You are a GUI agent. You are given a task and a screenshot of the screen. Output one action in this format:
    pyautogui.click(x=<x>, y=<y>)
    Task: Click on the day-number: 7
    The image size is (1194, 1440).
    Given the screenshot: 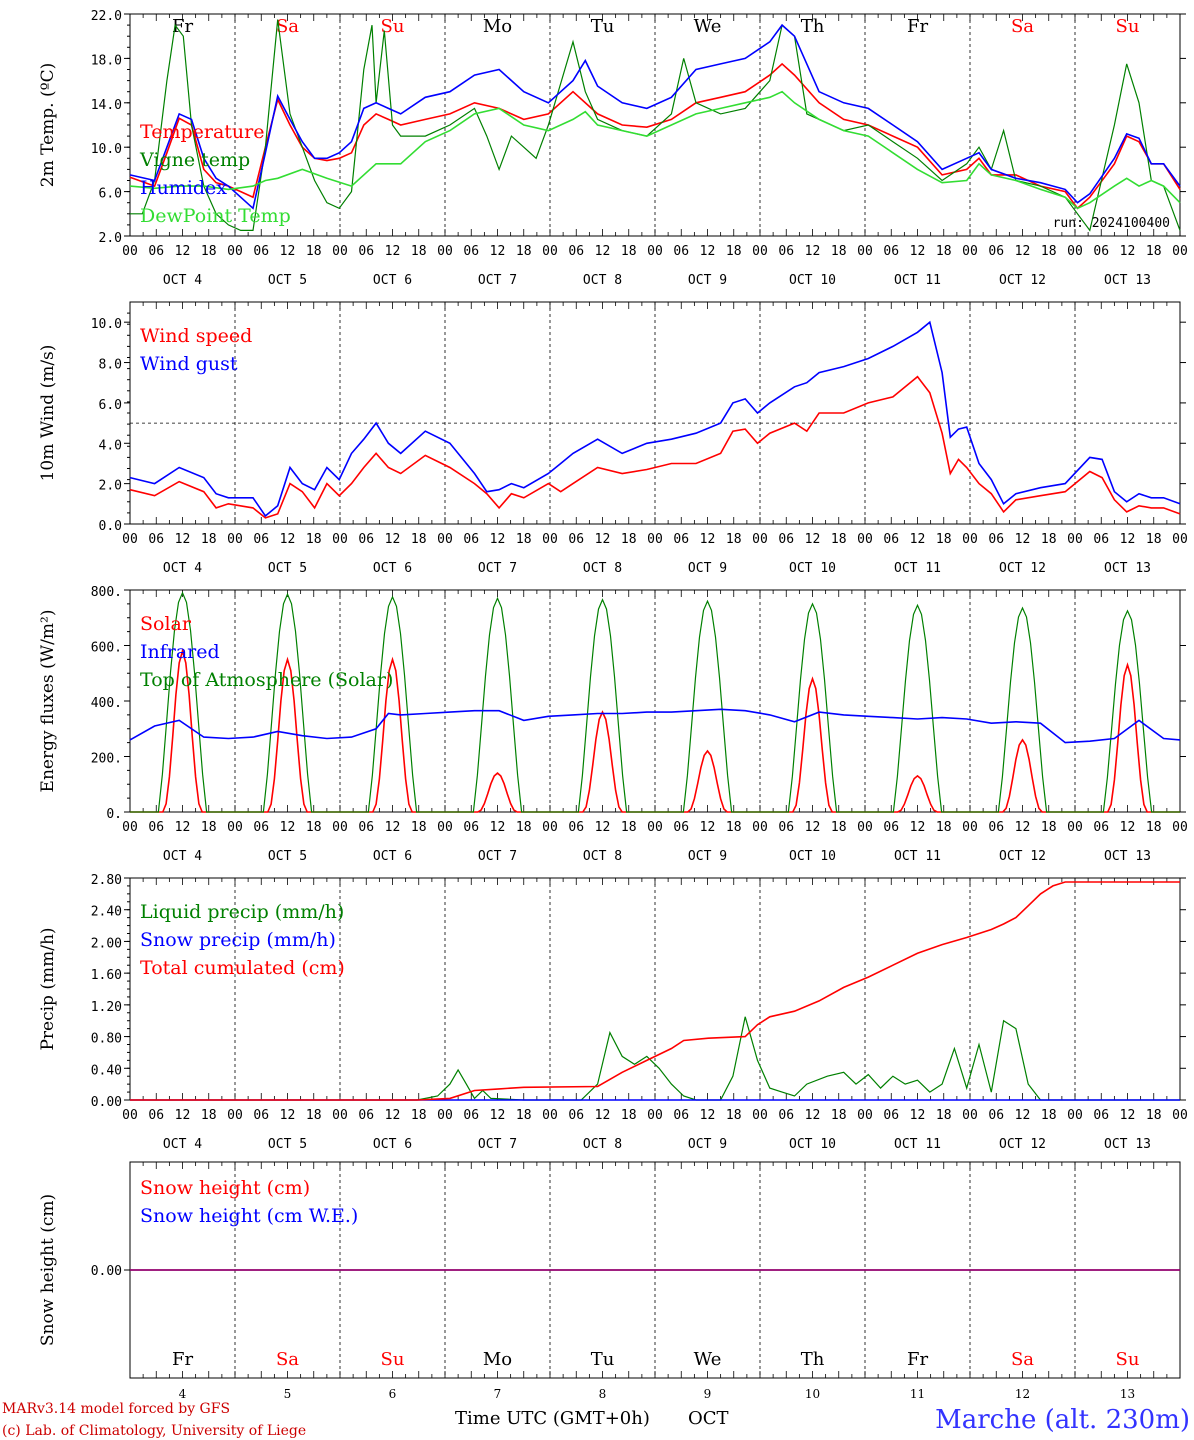 What is the action you would take?
    pyautogui.click(x=498, y=1394)
    